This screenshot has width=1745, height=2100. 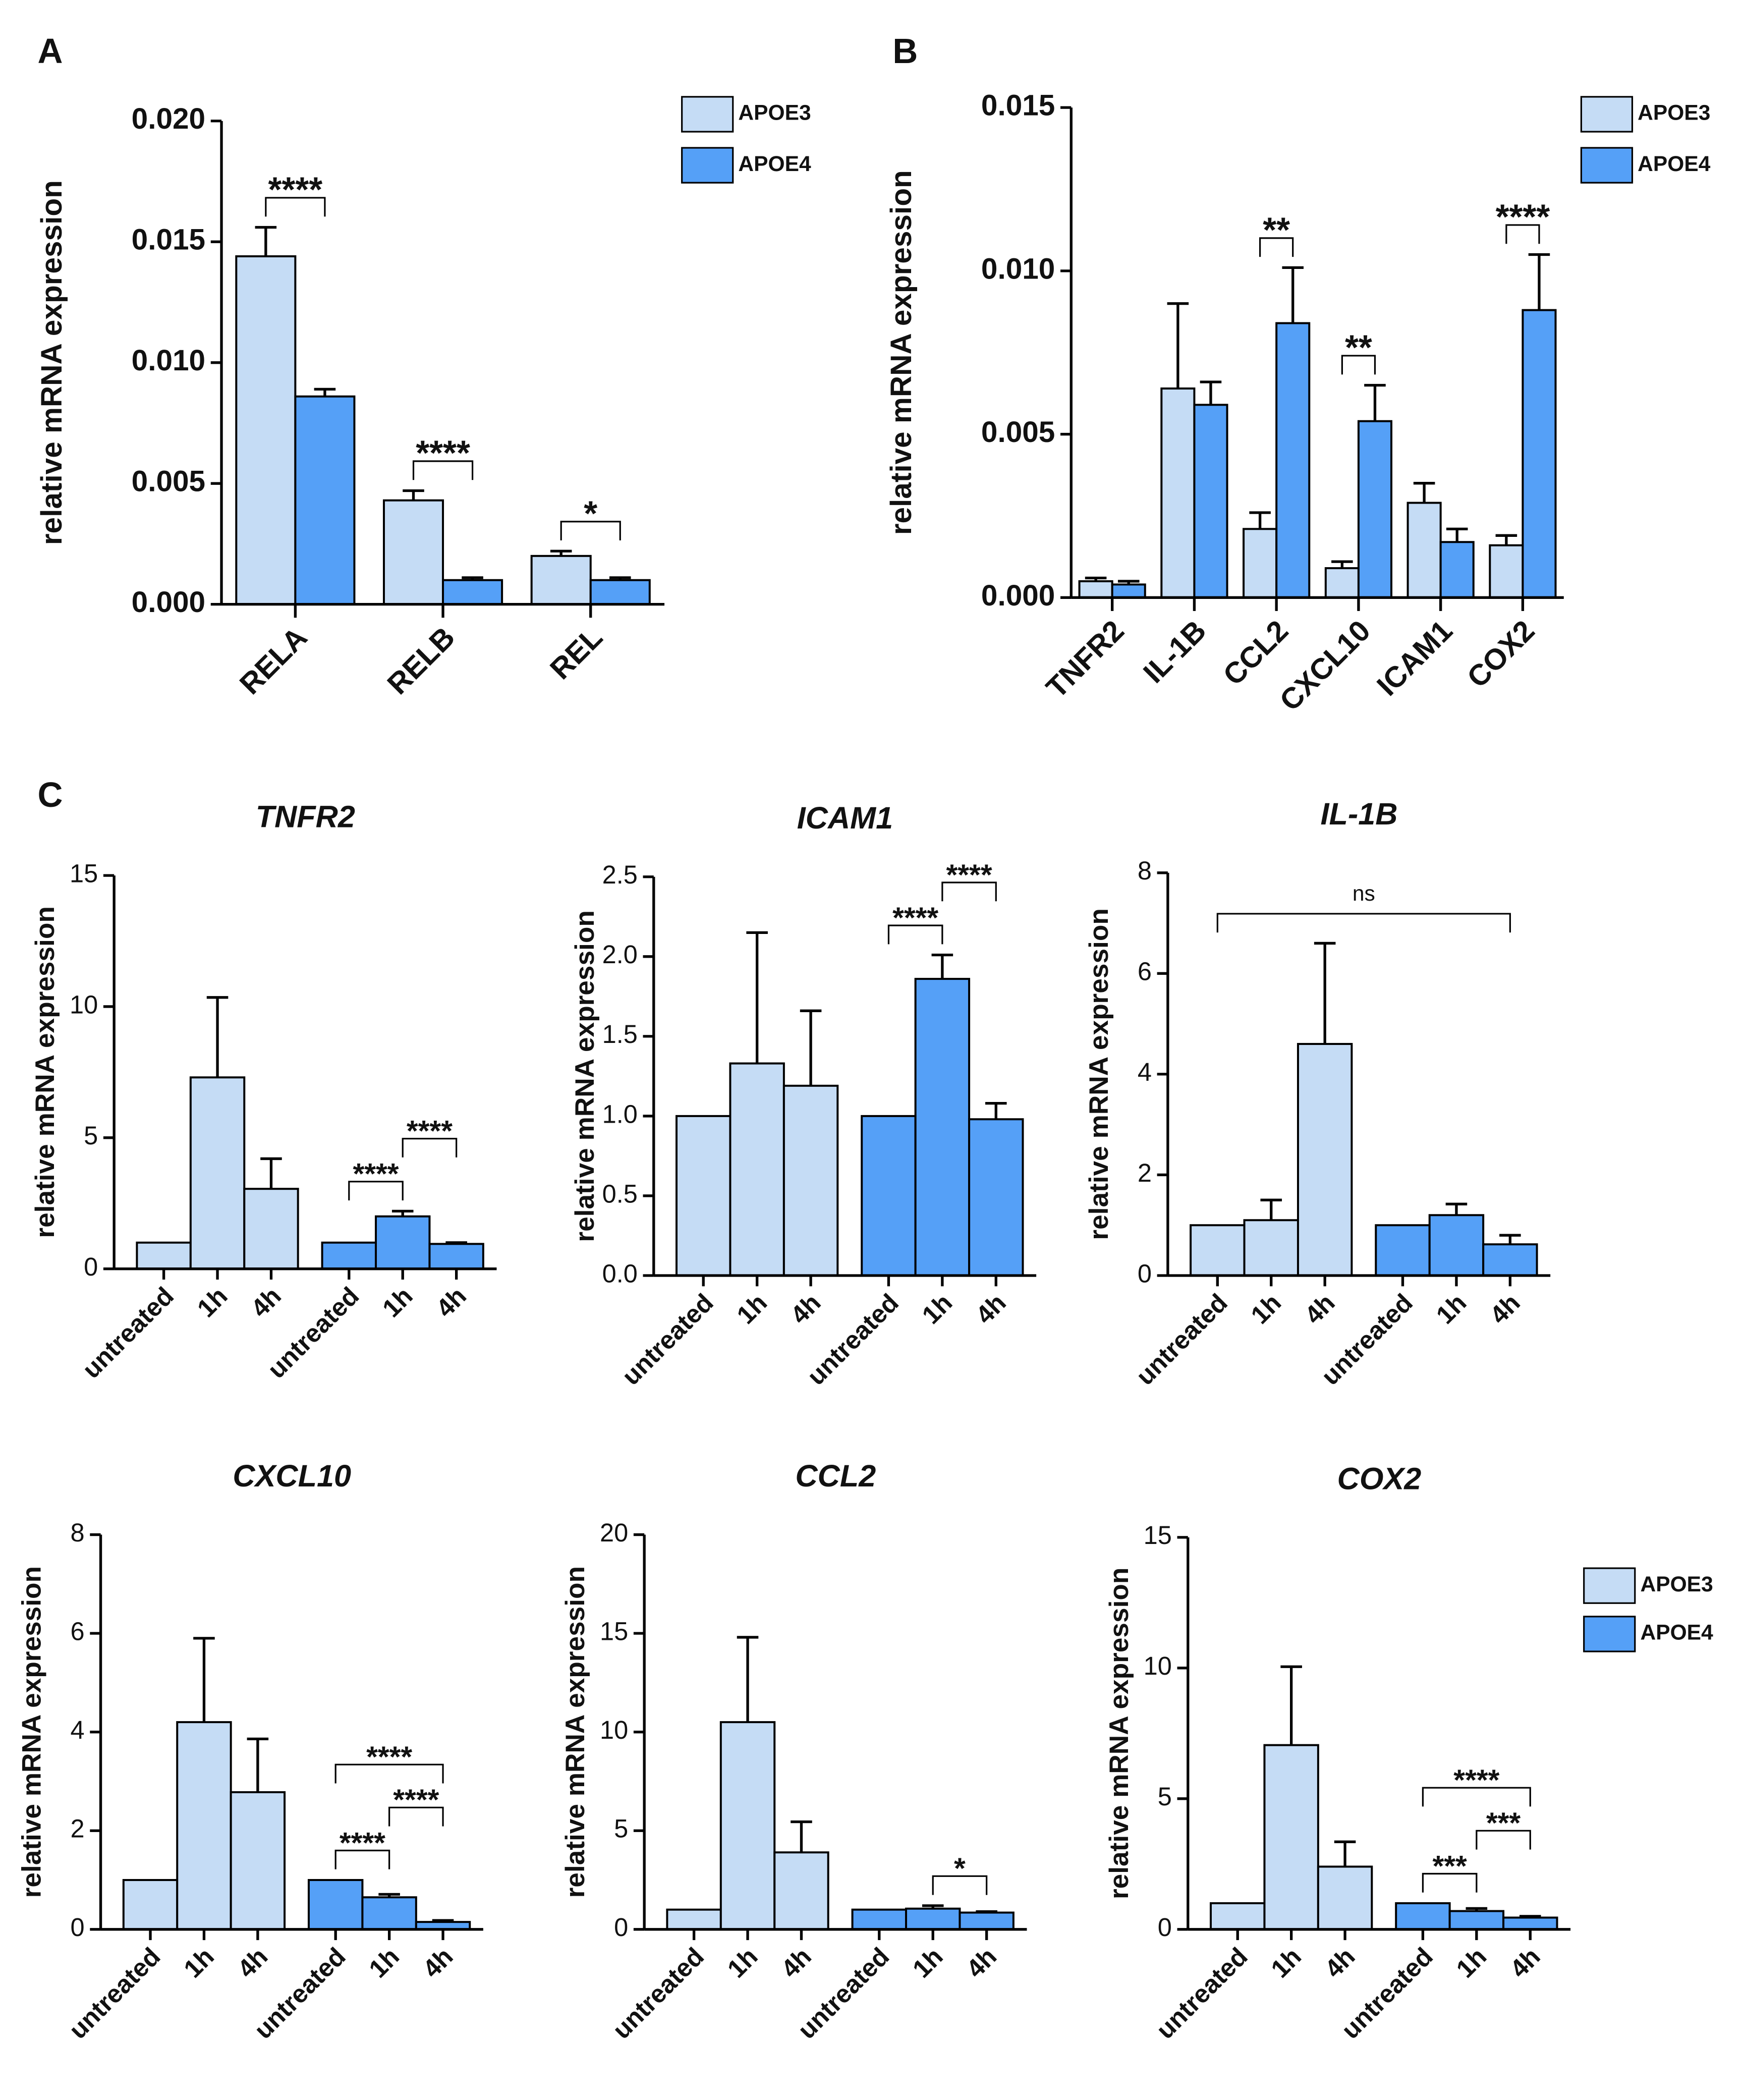 I want to click on x-tick-label: REL, so click(x=577, y=653).